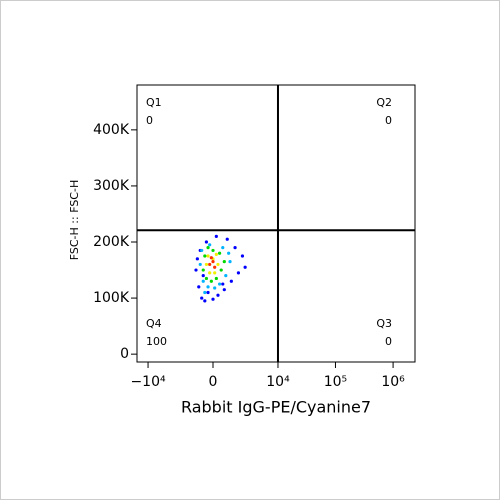  What do you see at coordinates (278, 382) in the screenshot?
I see `x-tick-label: 10⁴` at bounding box center [278, 382].